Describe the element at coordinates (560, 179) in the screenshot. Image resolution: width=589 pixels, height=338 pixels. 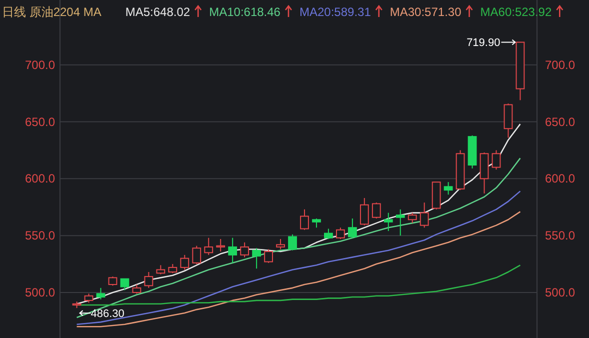
I see `y2-tick-label: 600.0` at that location.